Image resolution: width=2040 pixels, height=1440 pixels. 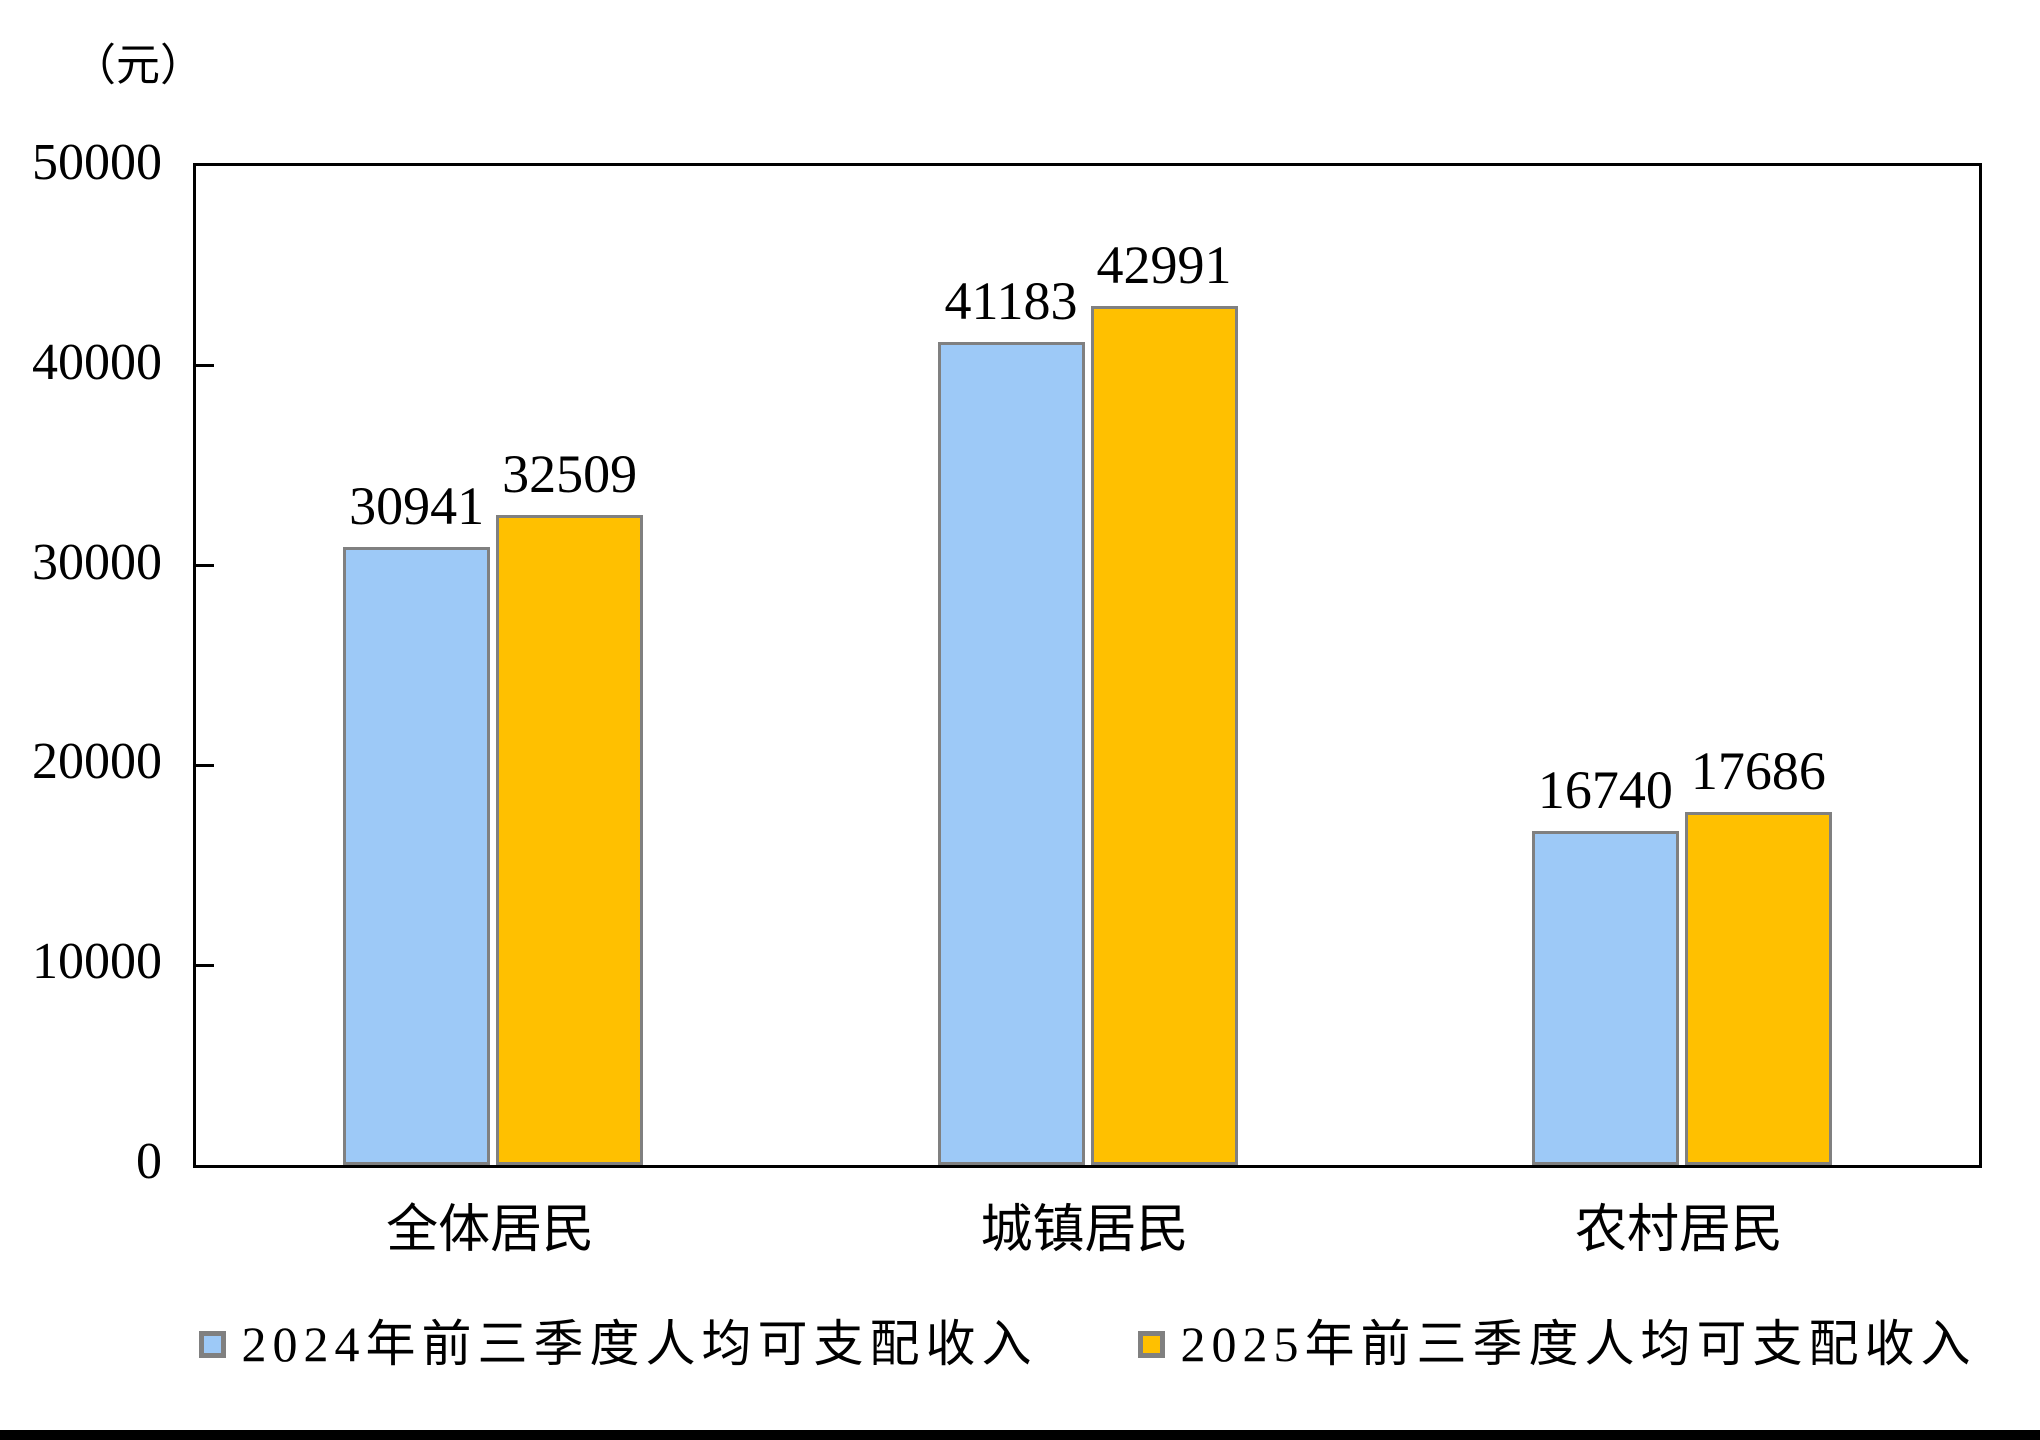 I want to click on y-axis-tick-label: 10000, so click(x=97, y=962).